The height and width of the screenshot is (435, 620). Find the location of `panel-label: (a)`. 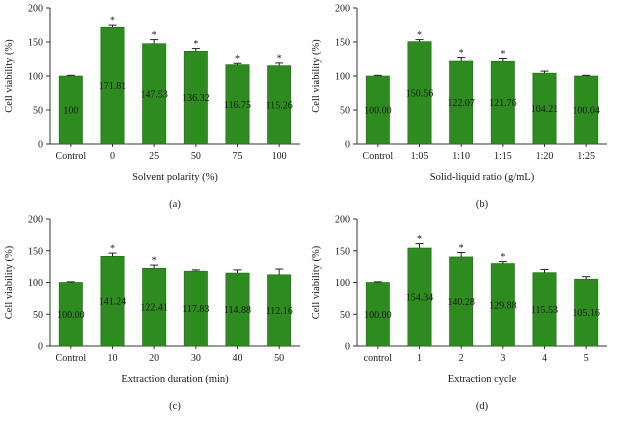

panel-label: (a) is located at coordinates (175, 204).